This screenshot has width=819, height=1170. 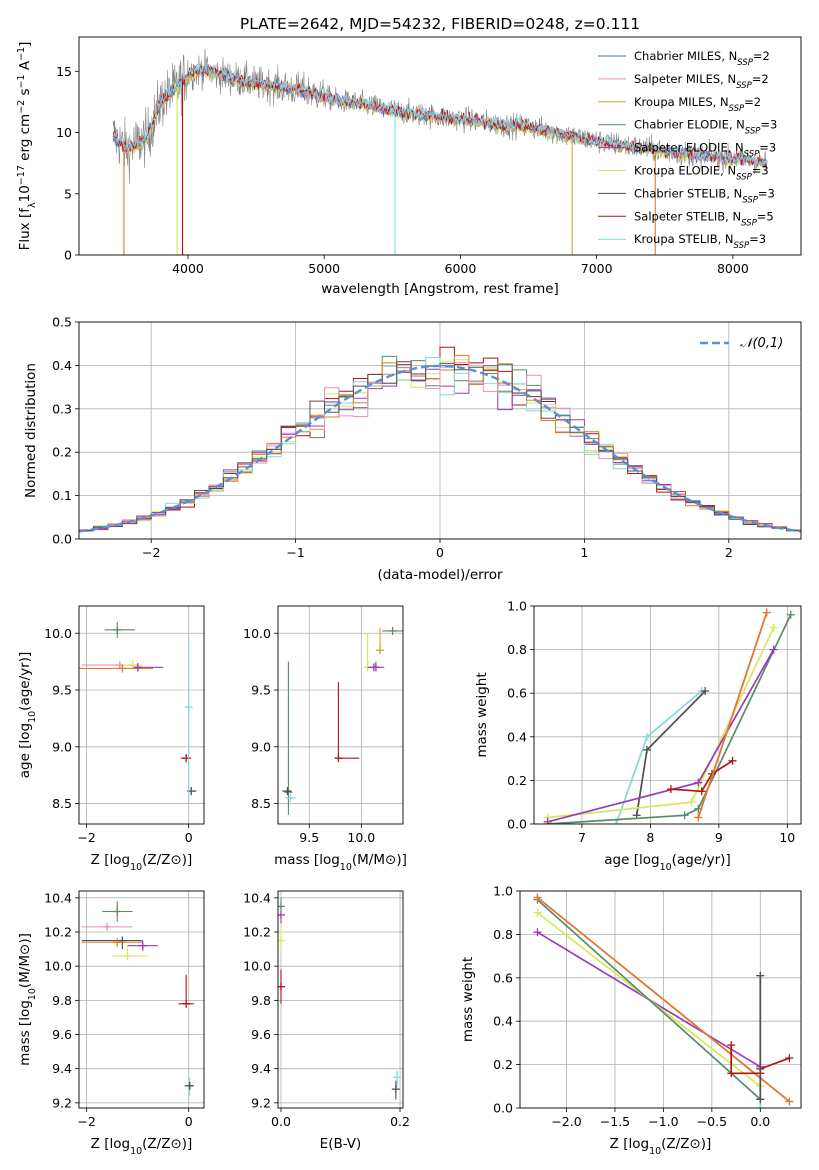 I want to click on age_vs_Z-frame, so click(x=141, y=715).